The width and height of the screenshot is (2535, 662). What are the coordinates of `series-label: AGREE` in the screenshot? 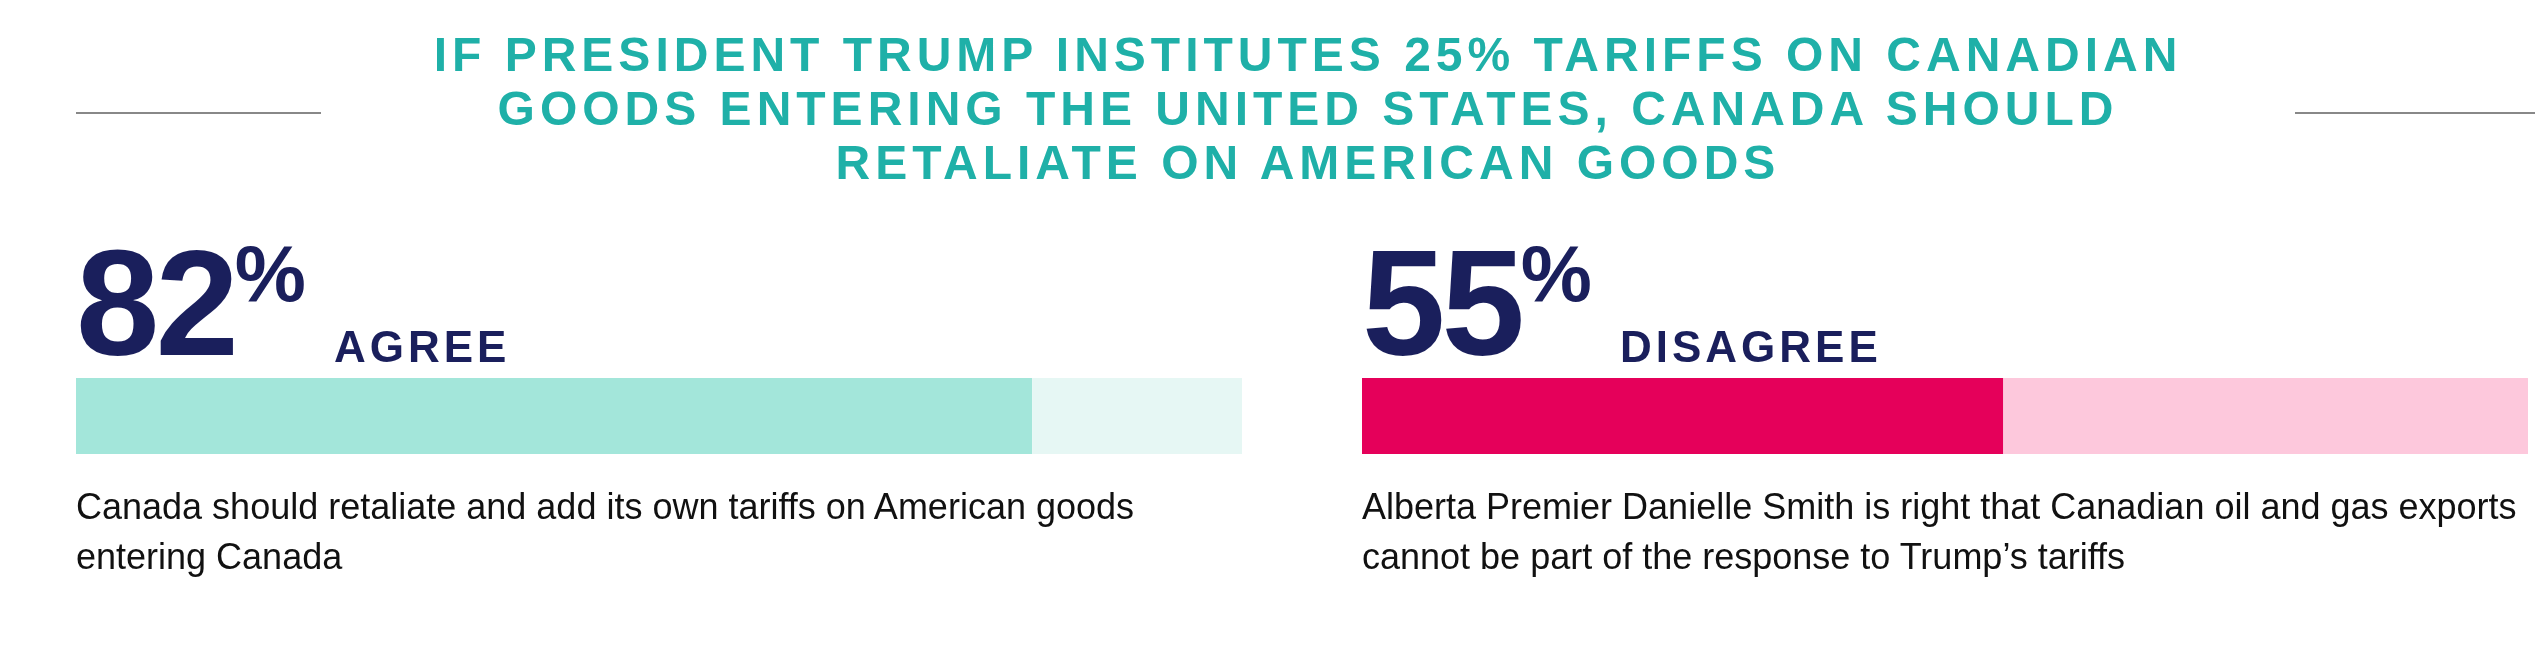 It's located at (422, 347).